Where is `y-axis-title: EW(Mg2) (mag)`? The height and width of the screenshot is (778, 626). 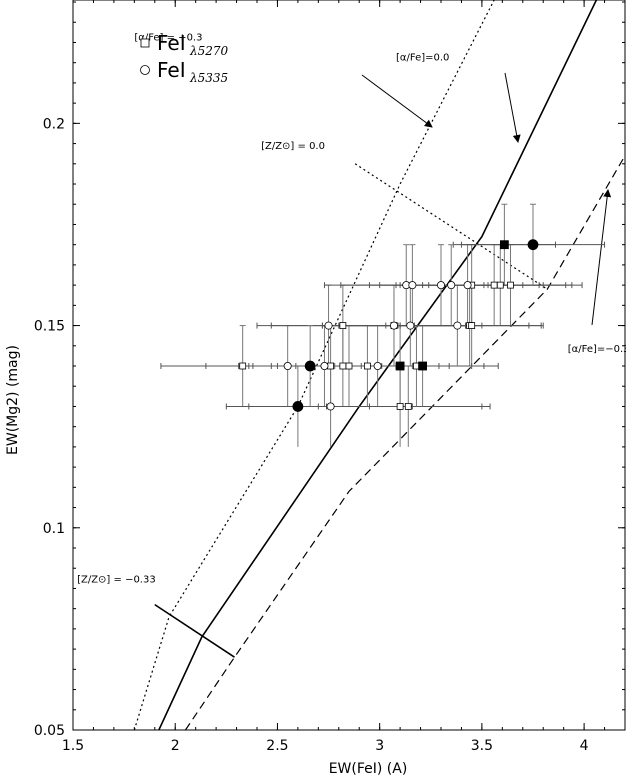 y-axis-title: EW(Mg2) (mag) is located at coordinates (13, 400).